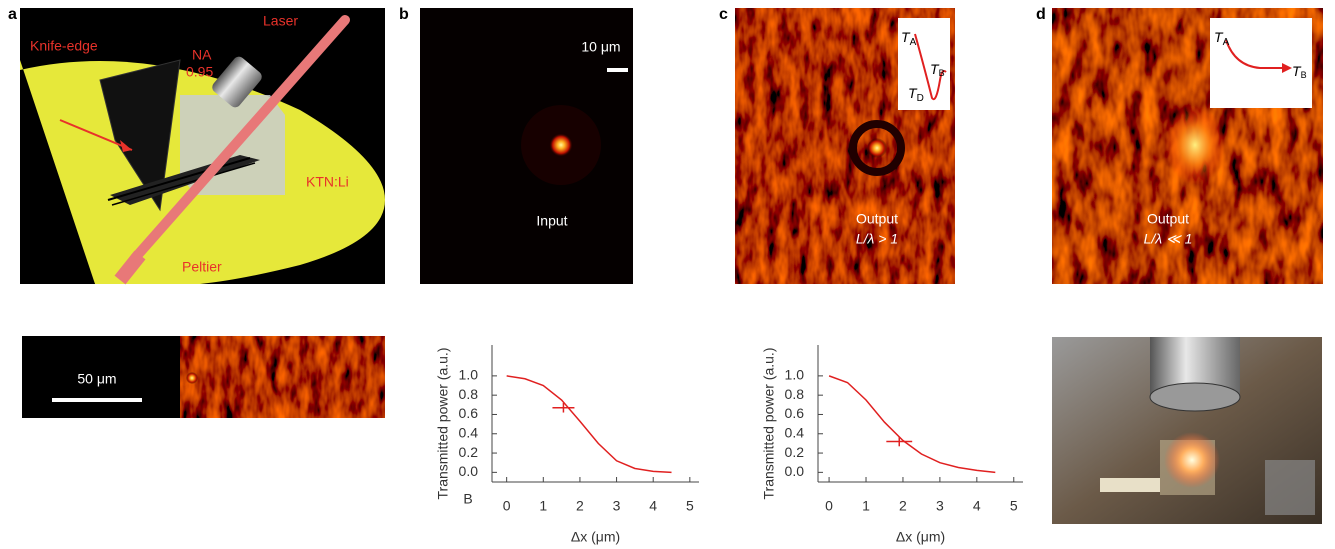 The image size is (1335, 549). What do you see at coordinates (1168, 239) in the screenshot?
I see `condition: L/λ ≪ 1` at bounding box center [1168, 239].